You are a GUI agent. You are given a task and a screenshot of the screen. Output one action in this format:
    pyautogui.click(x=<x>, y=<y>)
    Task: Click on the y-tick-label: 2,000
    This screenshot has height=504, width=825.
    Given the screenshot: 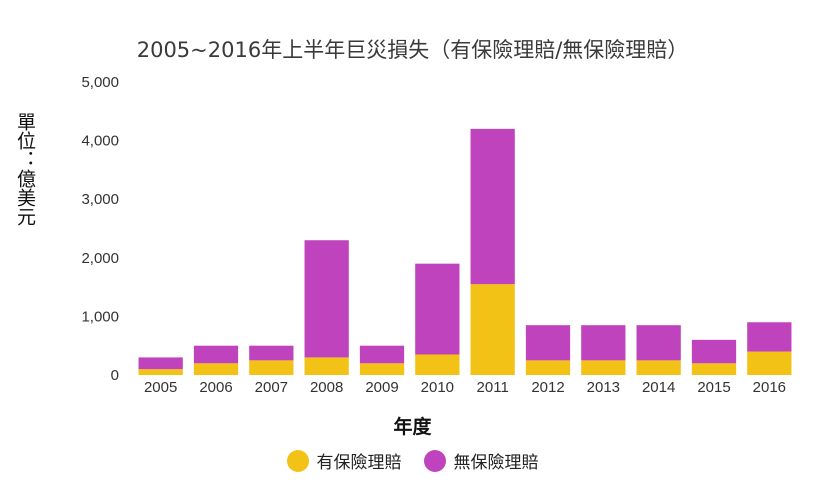 What is the action you would take?
    pyautogui.click(x=100, y=258)
    